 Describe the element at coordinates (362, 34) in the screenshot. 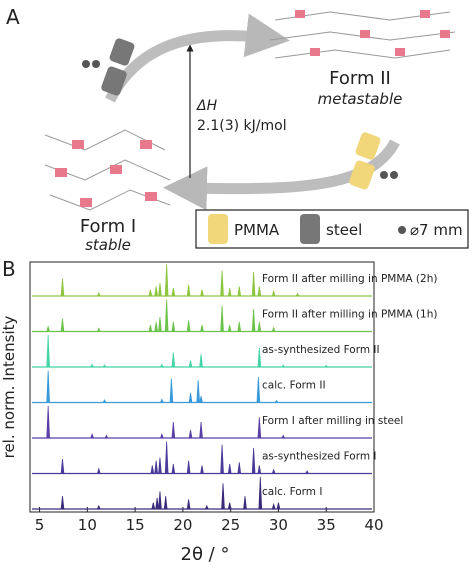

I see `form2-structure` at that location.